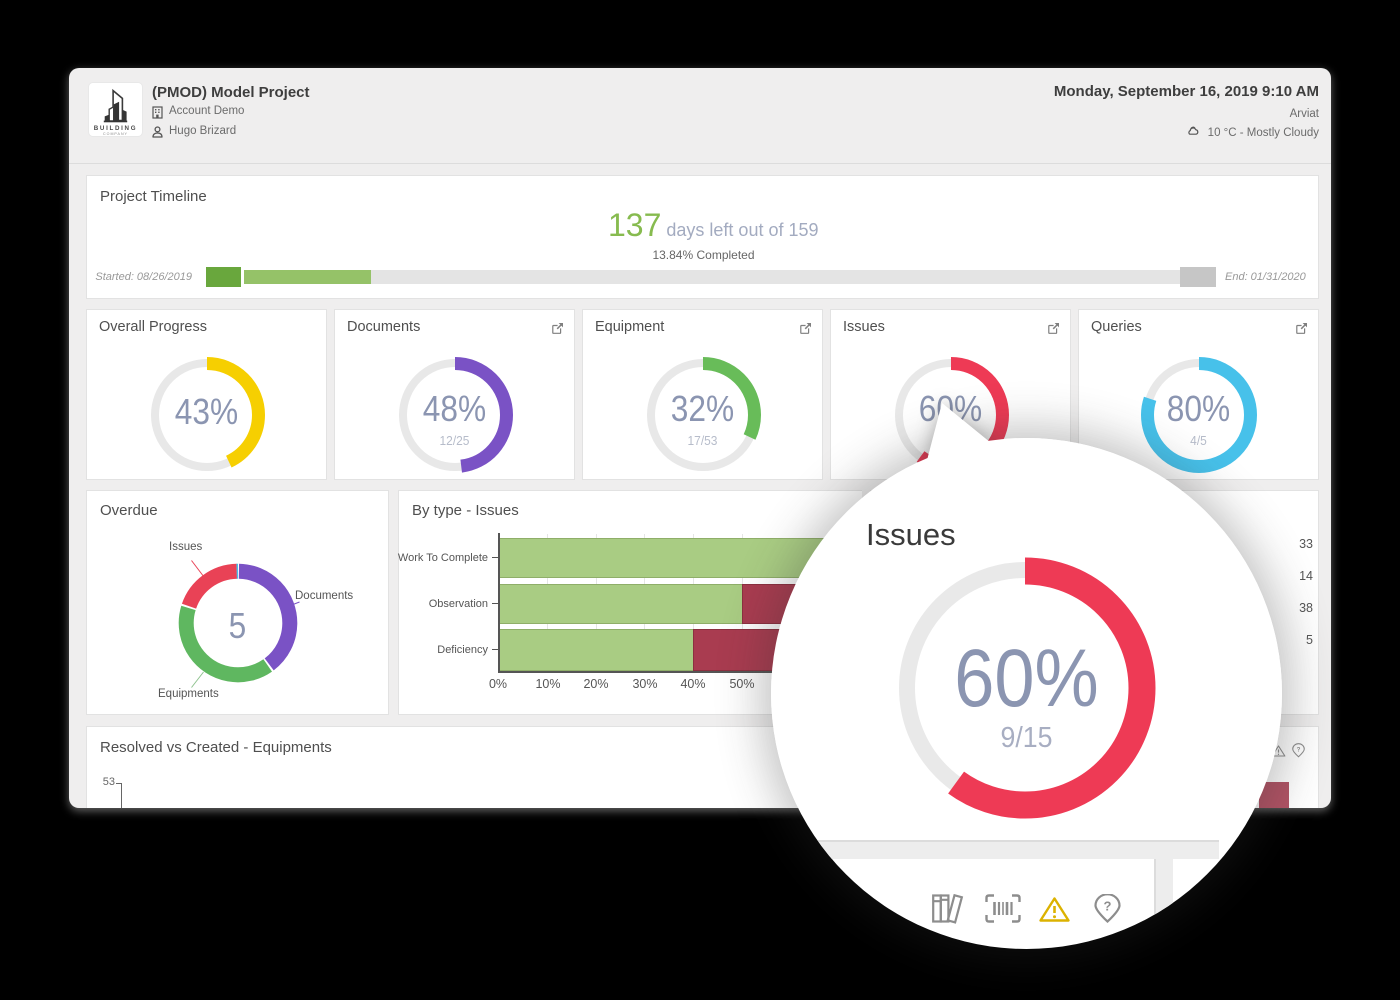 Image resolution: width=1400 pixels, height=1000 pixels. I want to click on svg-text: BUILDING, so click(116, 128).